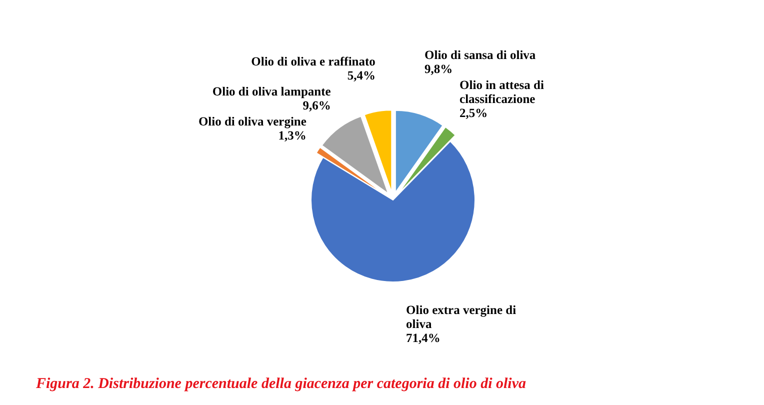 Image resolution: width=764 pixels, height=405 pixels. What do you see at coordinates (272, 91) in the screenshot?
I see `slice-label: Olio di oliva lampante` at bounding box center [272, 91].